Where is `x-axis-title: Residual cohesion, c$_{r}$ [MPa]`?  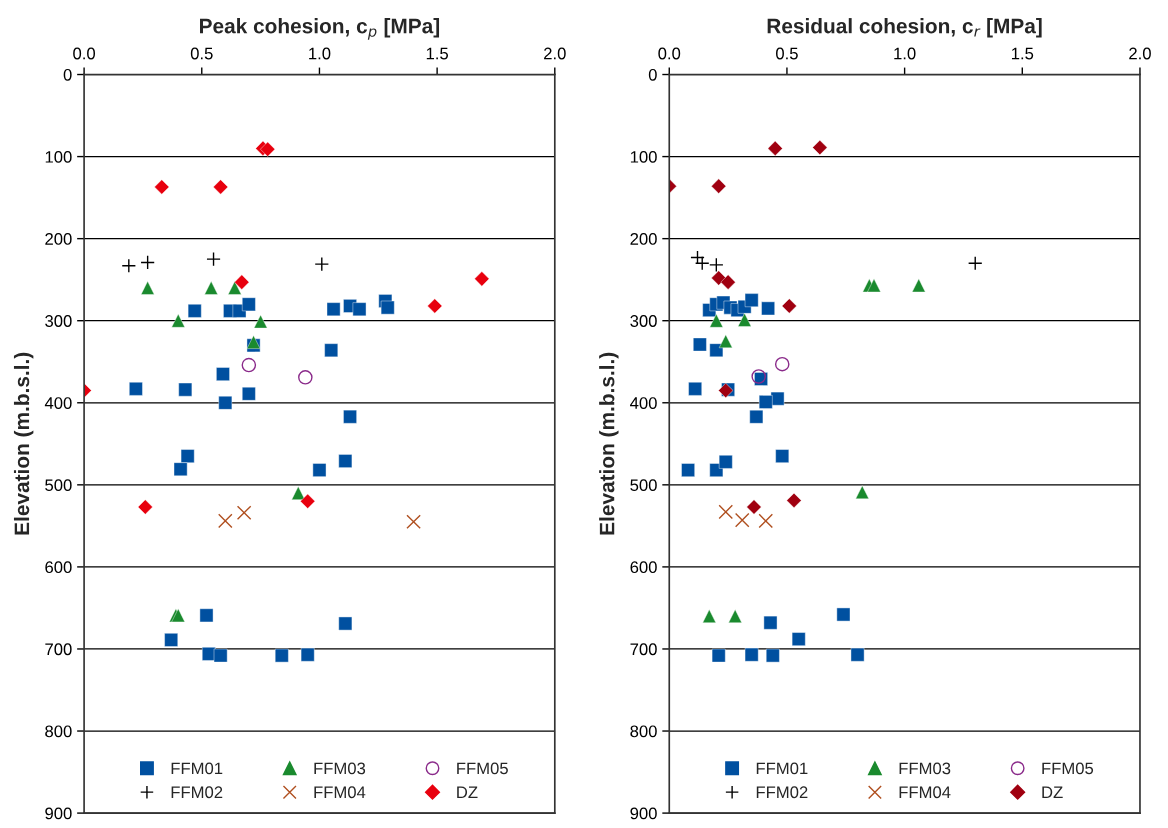 x-axis-title: Residual cohesion, c$_{r}$ [MPa] is located at coordinates (904, 28).